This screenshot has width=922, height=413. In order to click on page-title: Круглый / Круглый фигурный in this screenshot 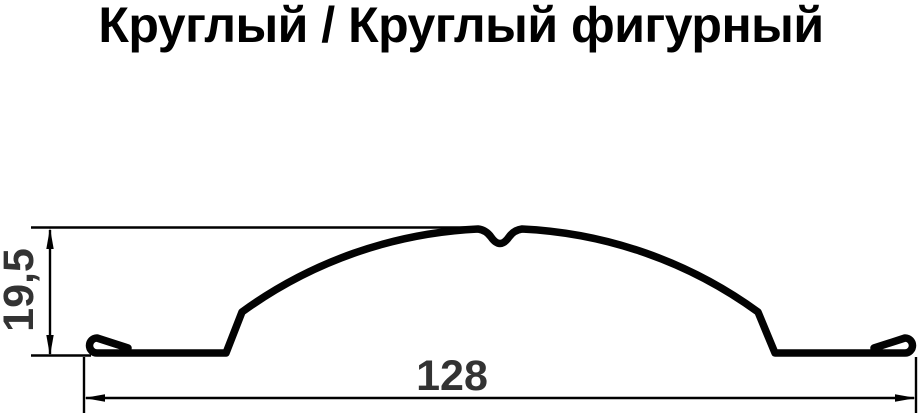, I will do `click(461, 26)`.